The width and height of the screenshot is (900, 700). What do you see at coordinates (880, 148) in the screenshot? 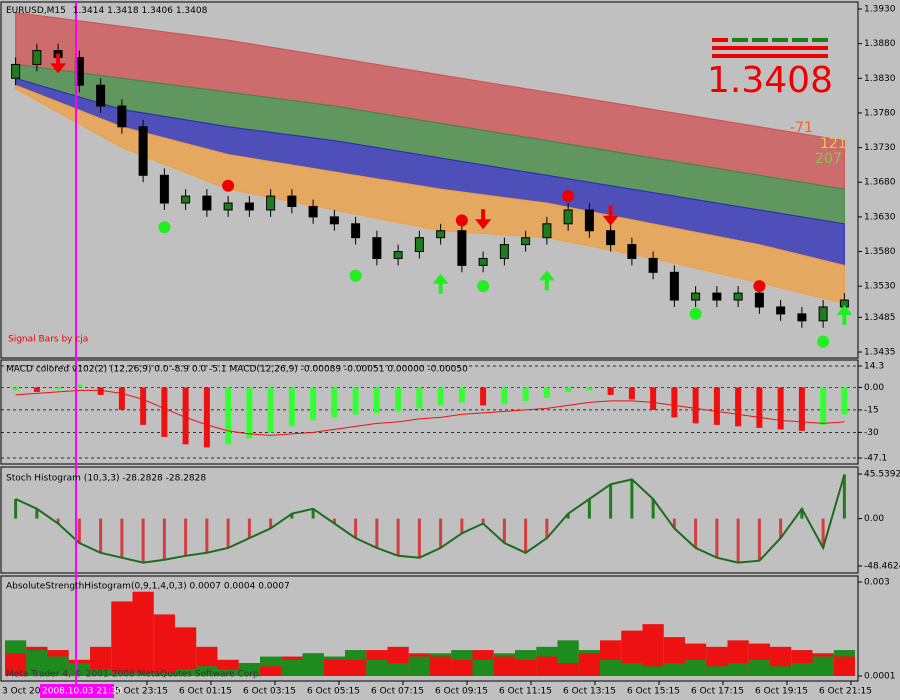
I see `y-tick-label: 1.3730` at bounding box center [880, 148].